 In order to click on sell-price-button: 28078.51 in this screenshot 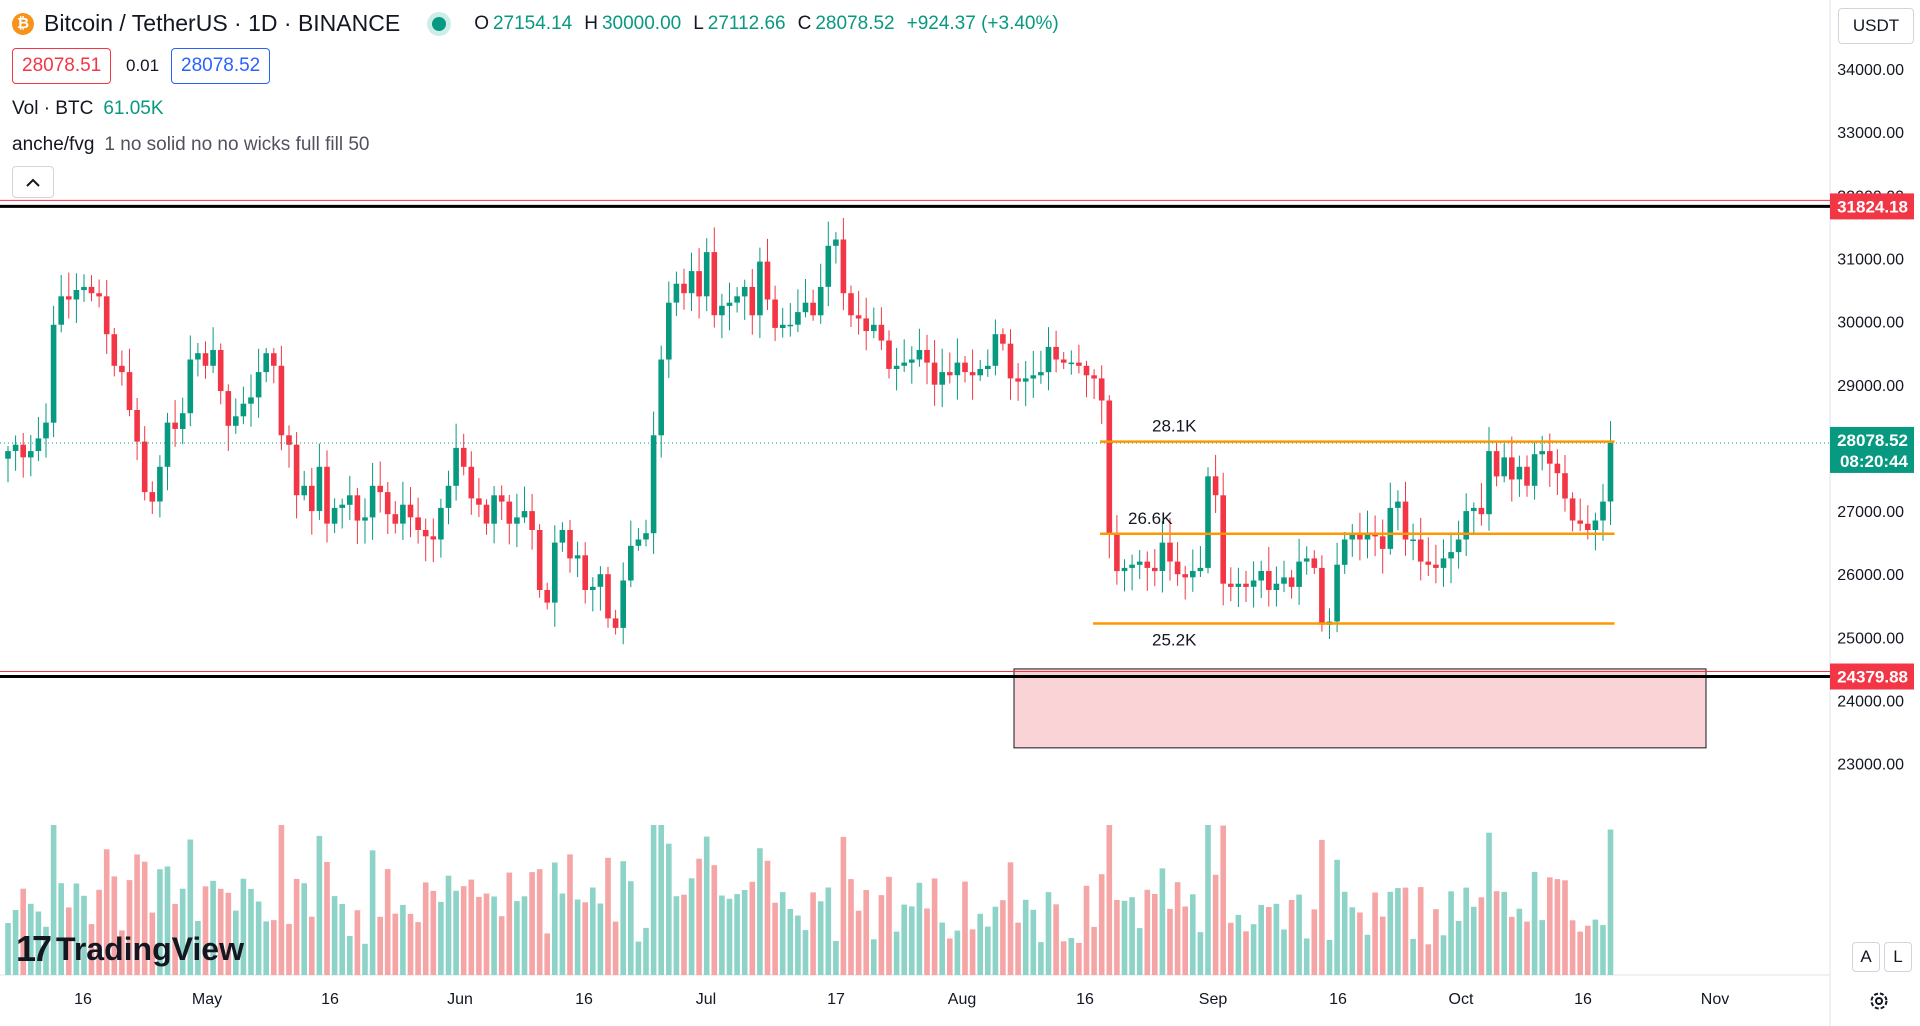, I will do `click(62, 66)`.